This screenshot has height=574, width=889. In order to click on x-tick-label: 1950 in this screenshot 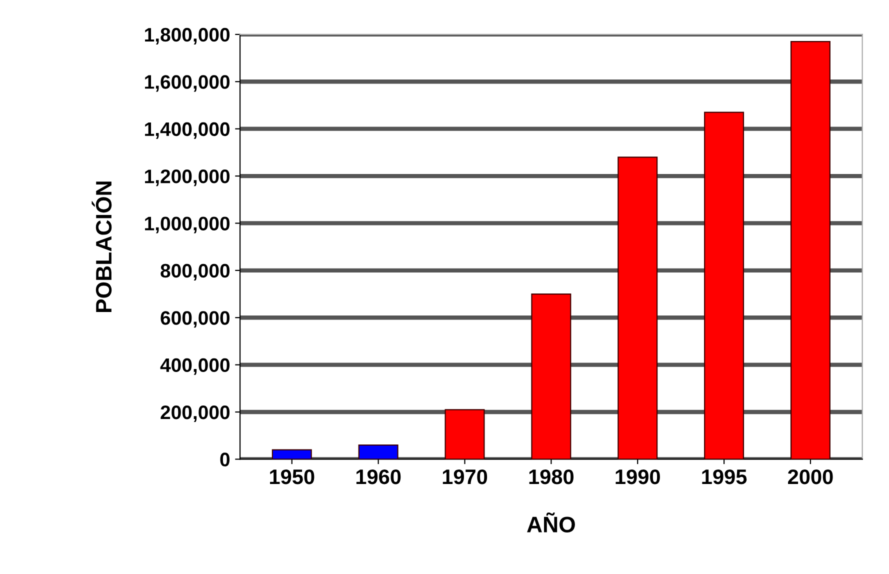, I will do `click(292, 476)`.